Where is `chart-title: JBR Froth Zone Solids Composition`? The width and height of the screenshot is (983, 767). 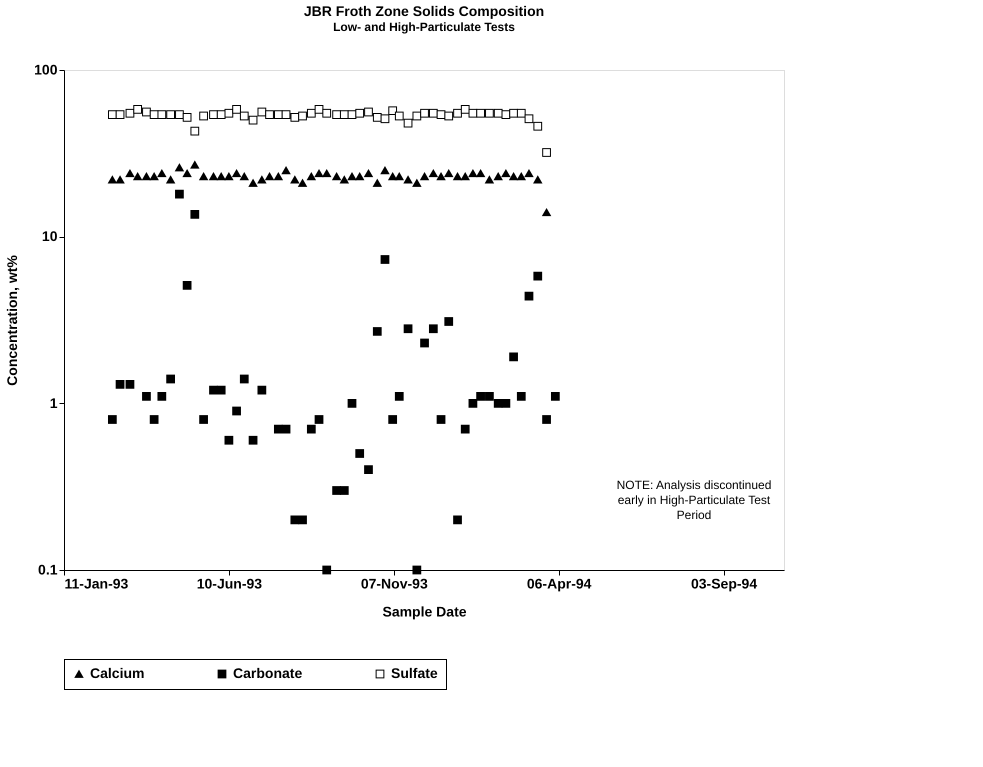
chart-title: JBR Froth Zone Solids Composition is located at coordinates (424, 11).